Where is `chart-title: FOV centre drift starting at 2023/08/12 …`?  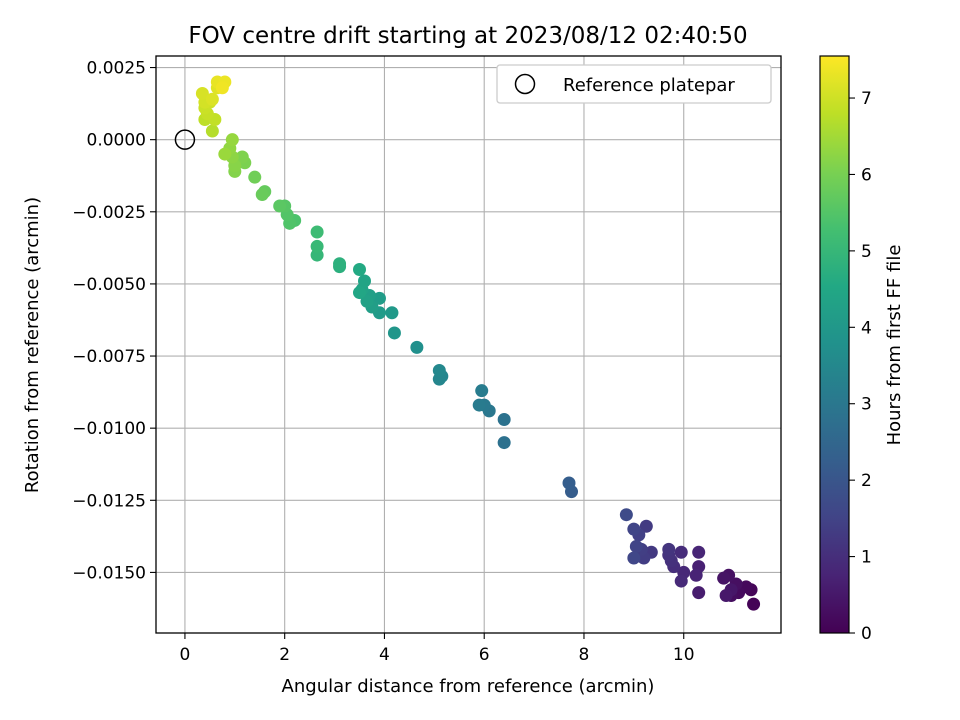
chart-title: FOV centre drift starting at 2023/08/12 … is located at coordinates (467, 36).